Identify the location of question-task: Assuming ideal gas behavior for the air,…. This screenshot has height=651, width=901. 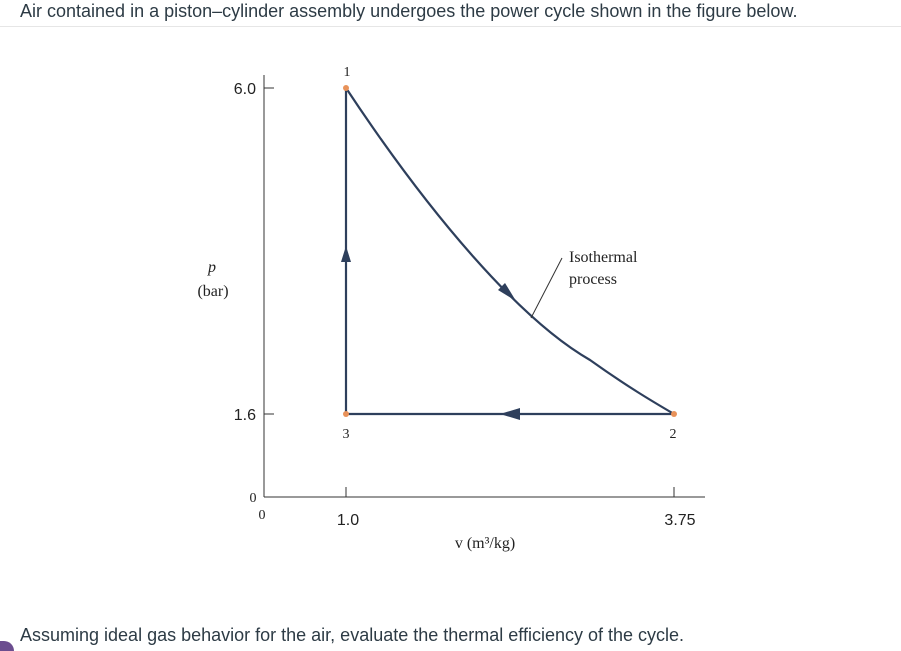
(352, 635).